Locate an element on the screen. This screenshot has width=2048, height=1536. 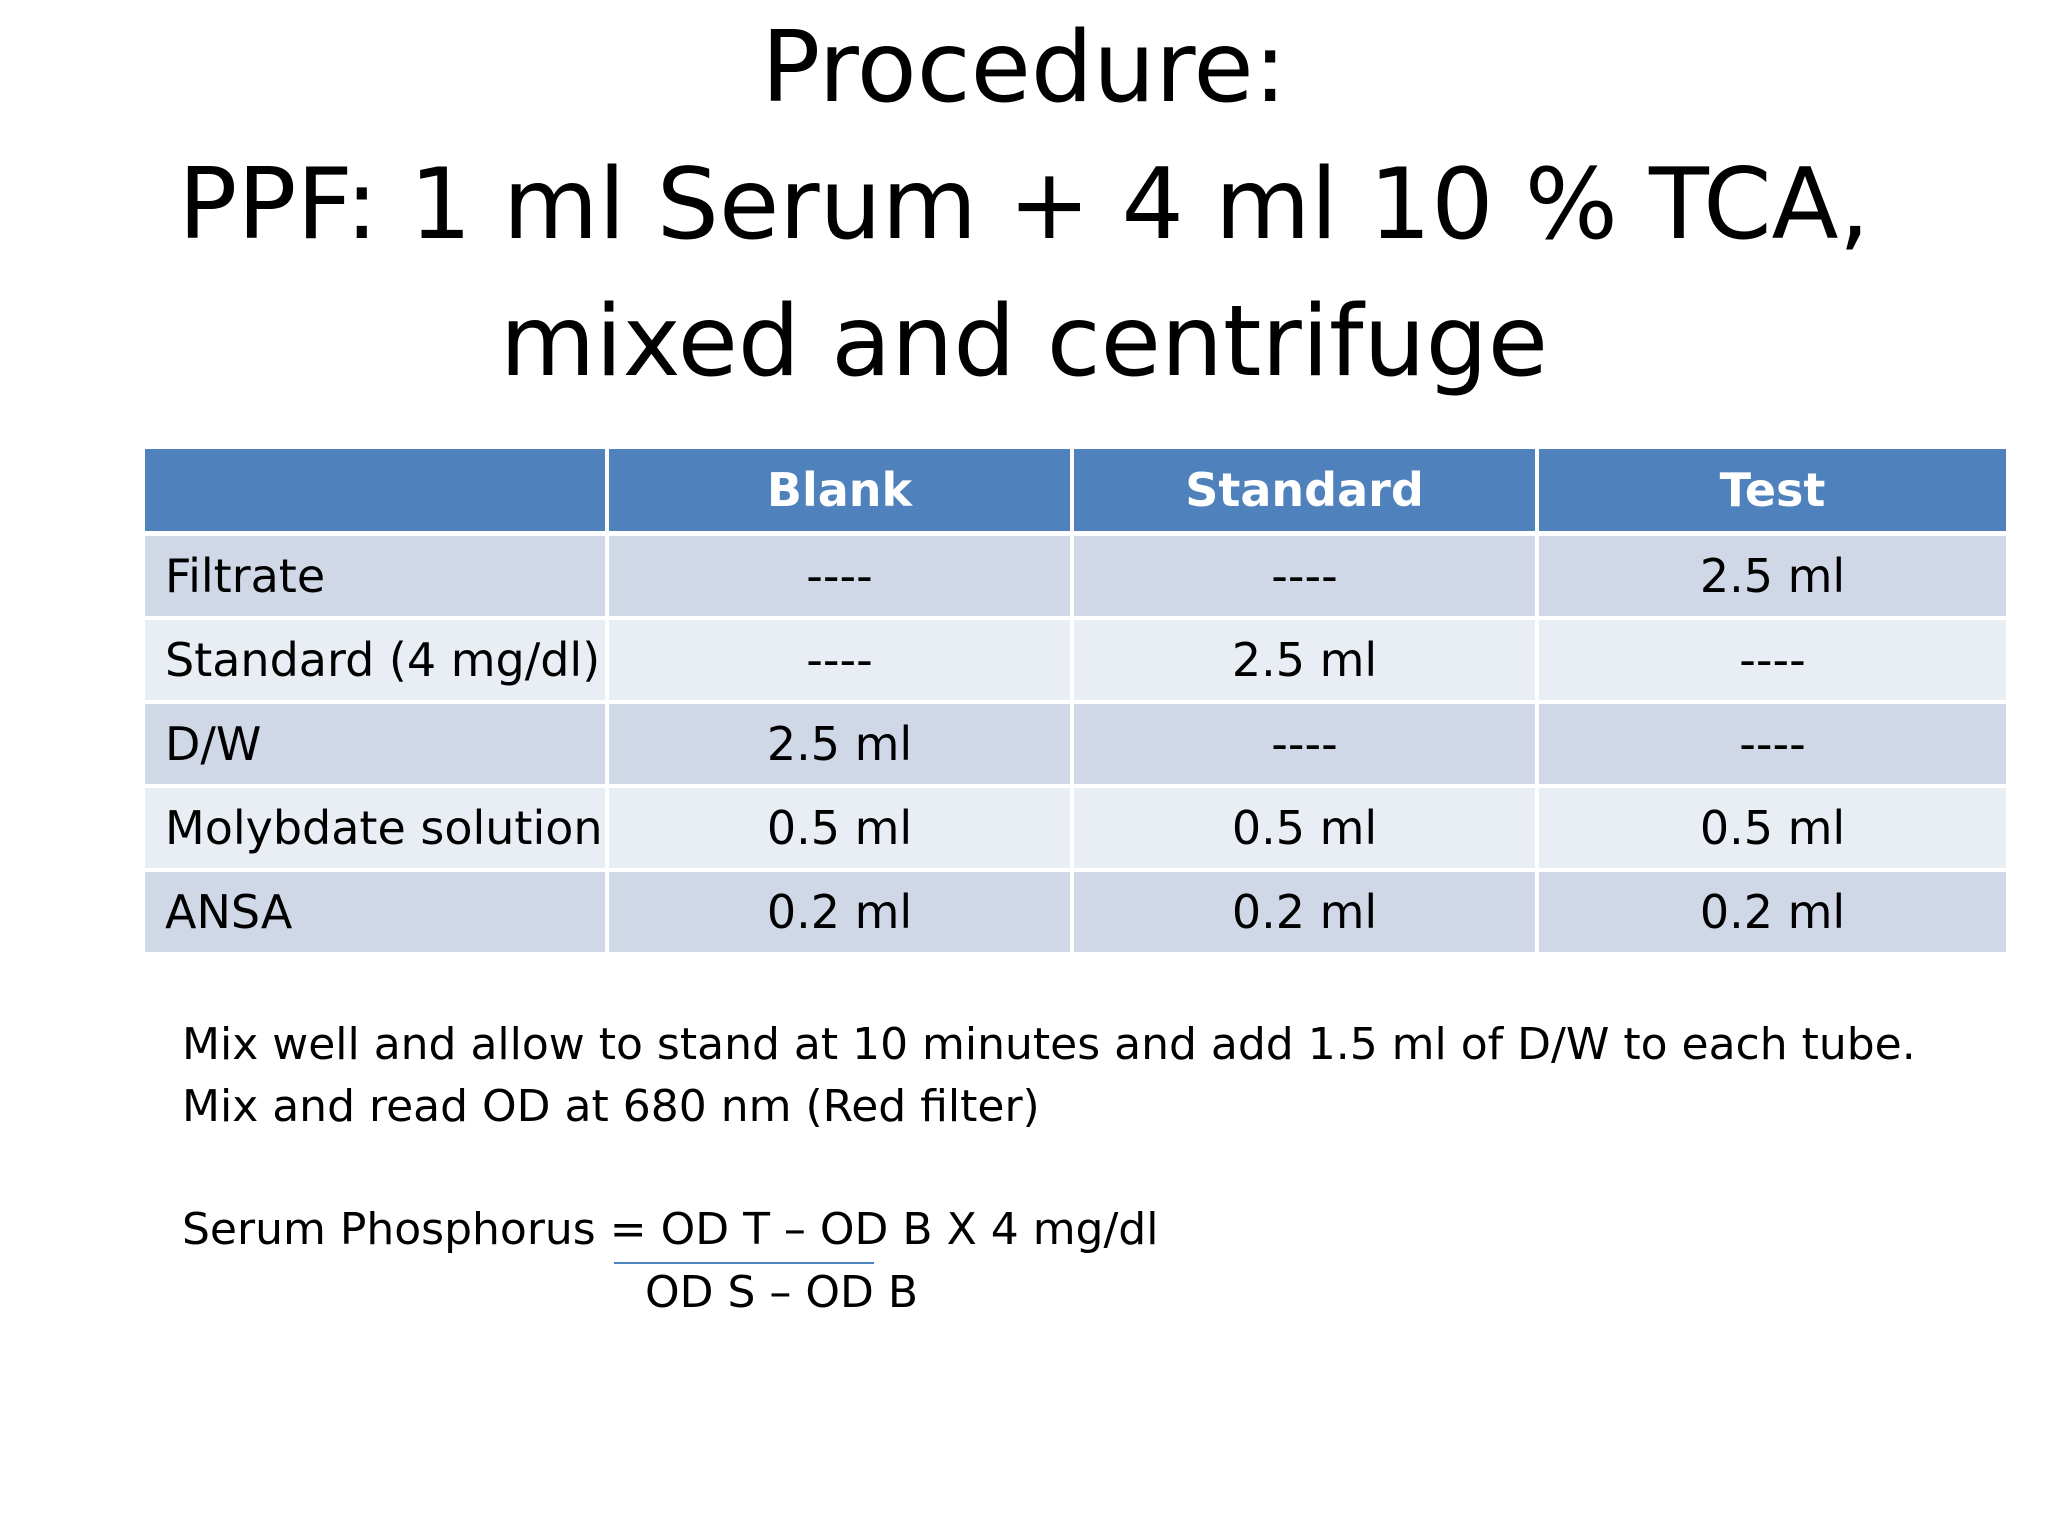
row-label-cell: D/W is located at coordinates (377, 746).